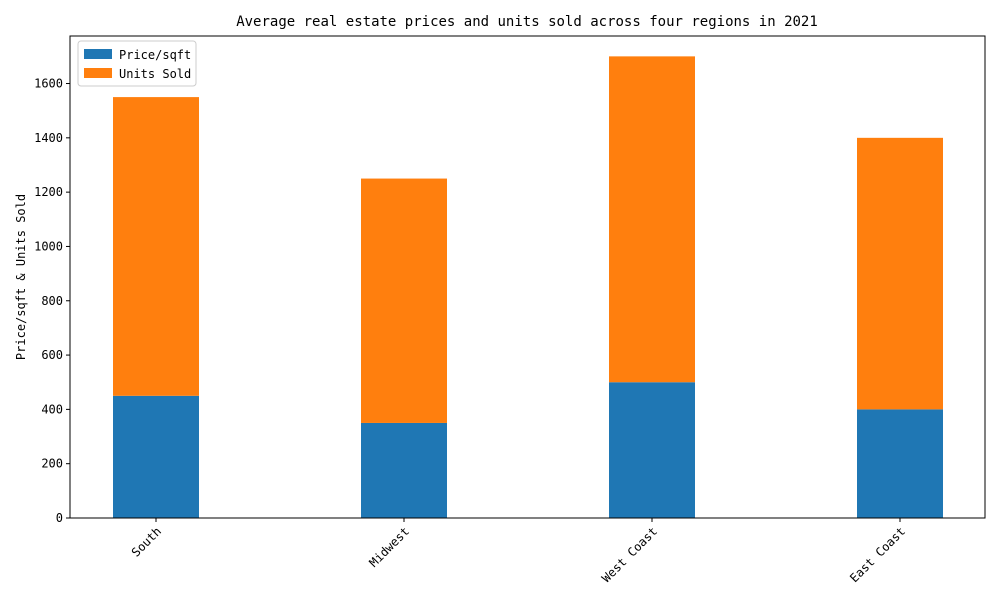 Image resolution: width=1000 pixels, height=600 pixels. Describe the element at coordinates (652, 219) in the screenshot. I see `bar-units-sold-west-coast` at that location.